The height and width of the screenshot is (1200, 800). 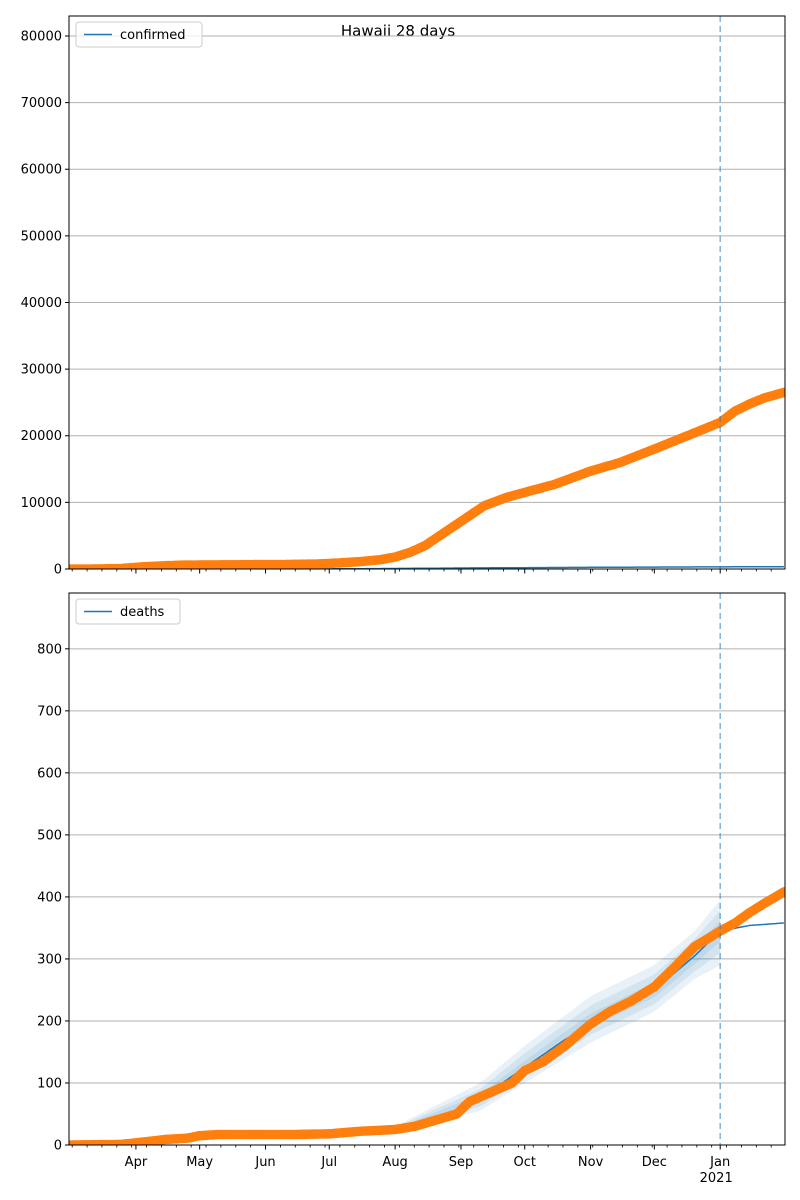 I want to click on legend: confirmed, so click(x=139, y=34).